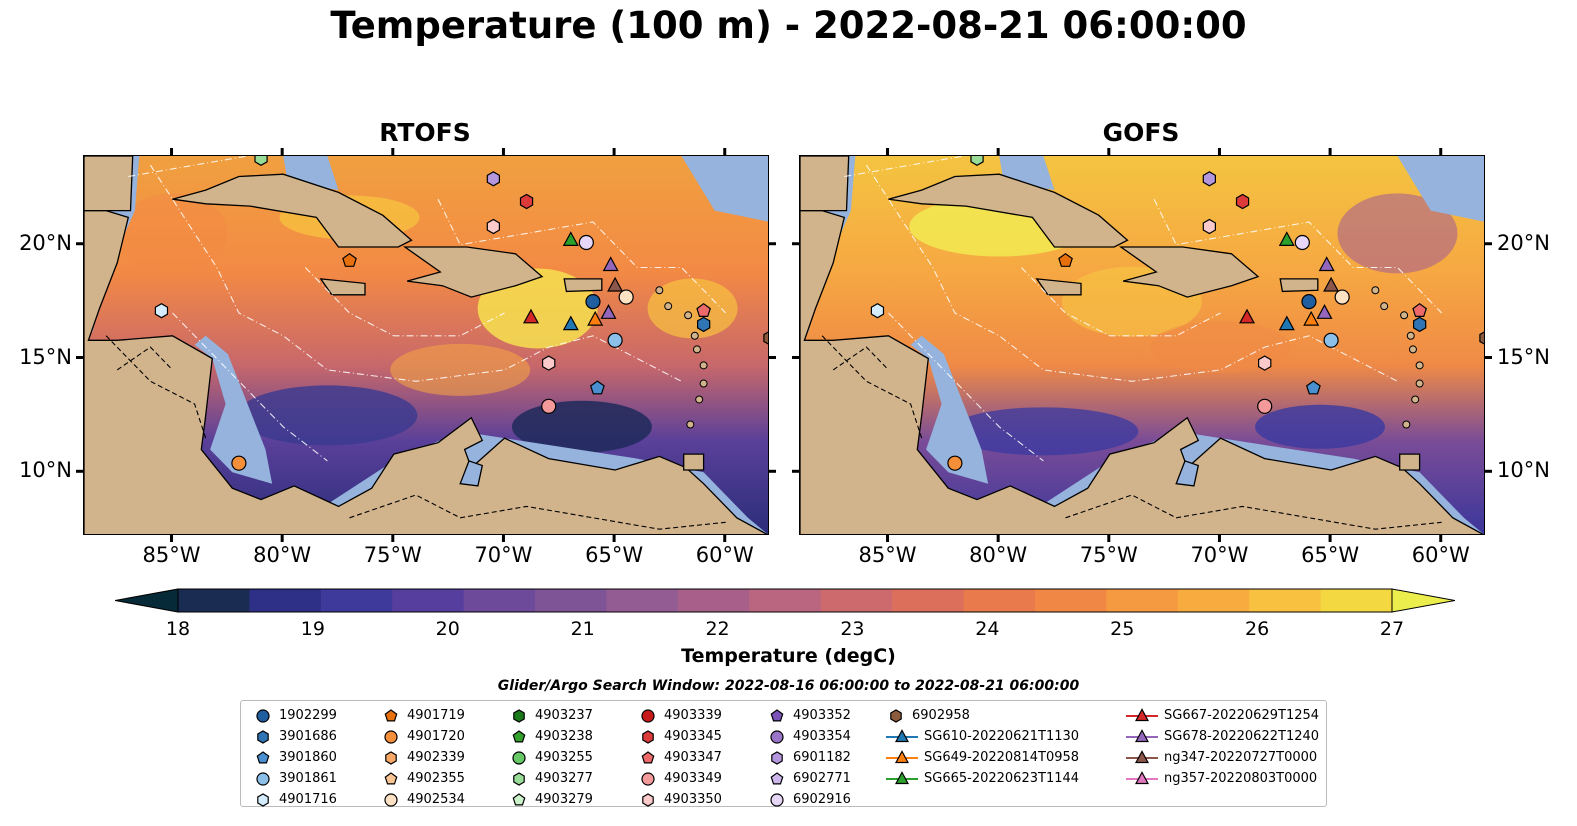 This screenshot has width=1577, height=826. Describe the element at coordinates (308, 799) in the screenshot. I see `legend-label: 4901716` at that location.